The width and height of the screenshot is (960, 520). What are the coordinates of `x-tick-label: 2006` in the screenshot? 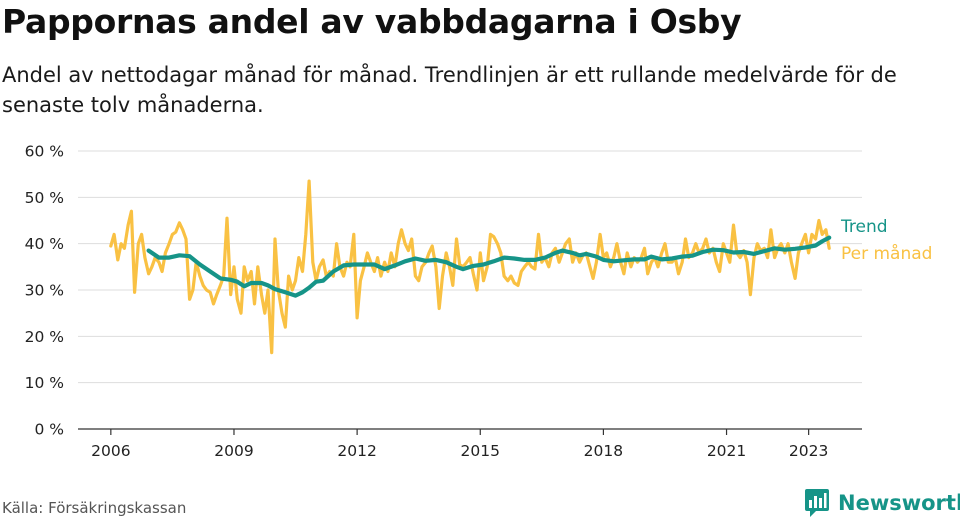 It's located at (110, 451).